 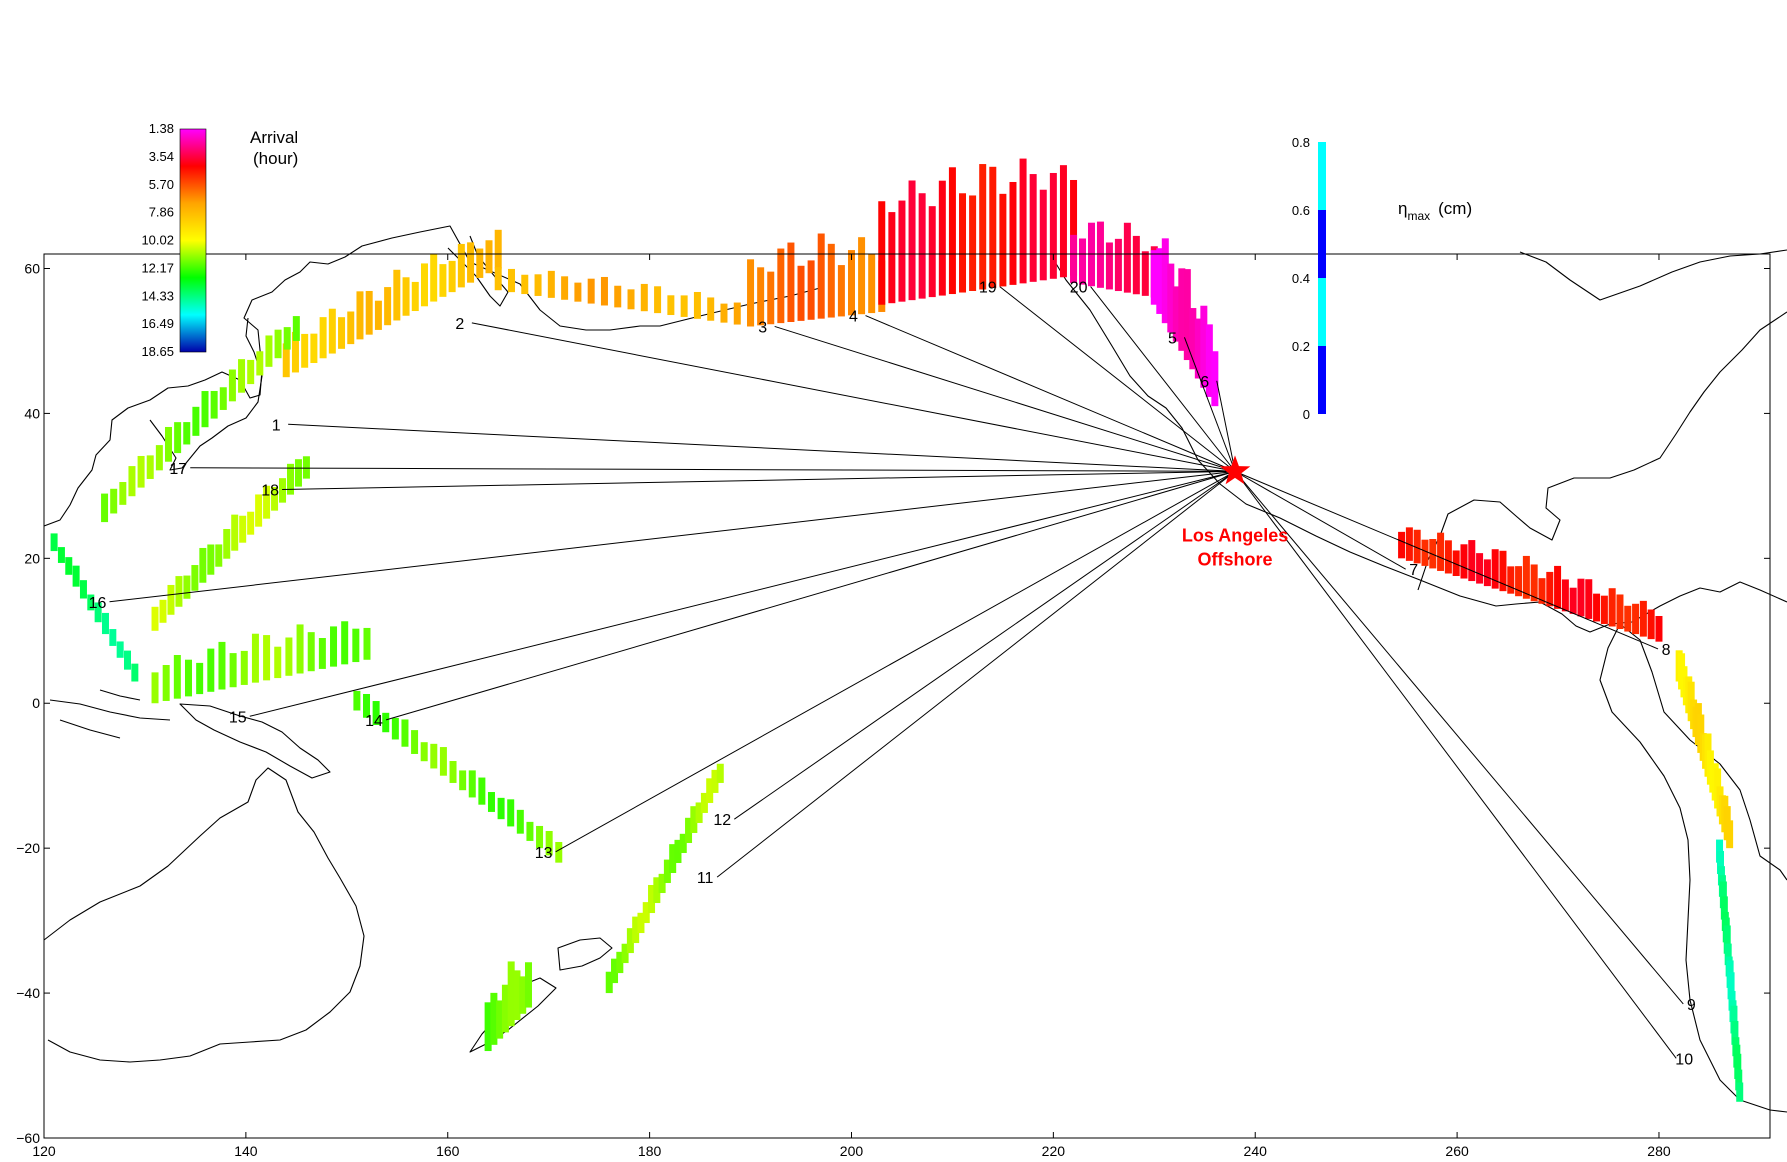 I want to click on arrival-colorbar-title: Arrival, so click(x=274, y=137).